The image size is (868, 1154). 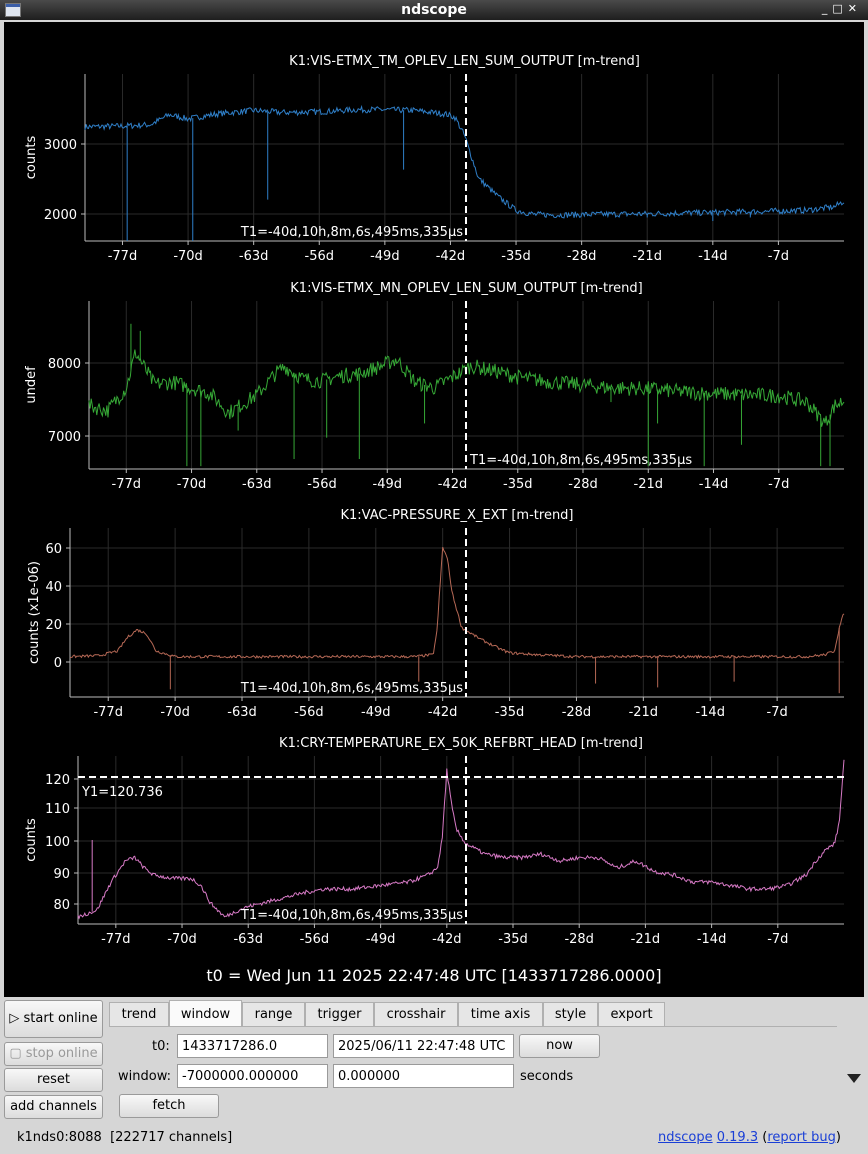 I want to click on minimize-icon: _, so click(x=827, y=8).